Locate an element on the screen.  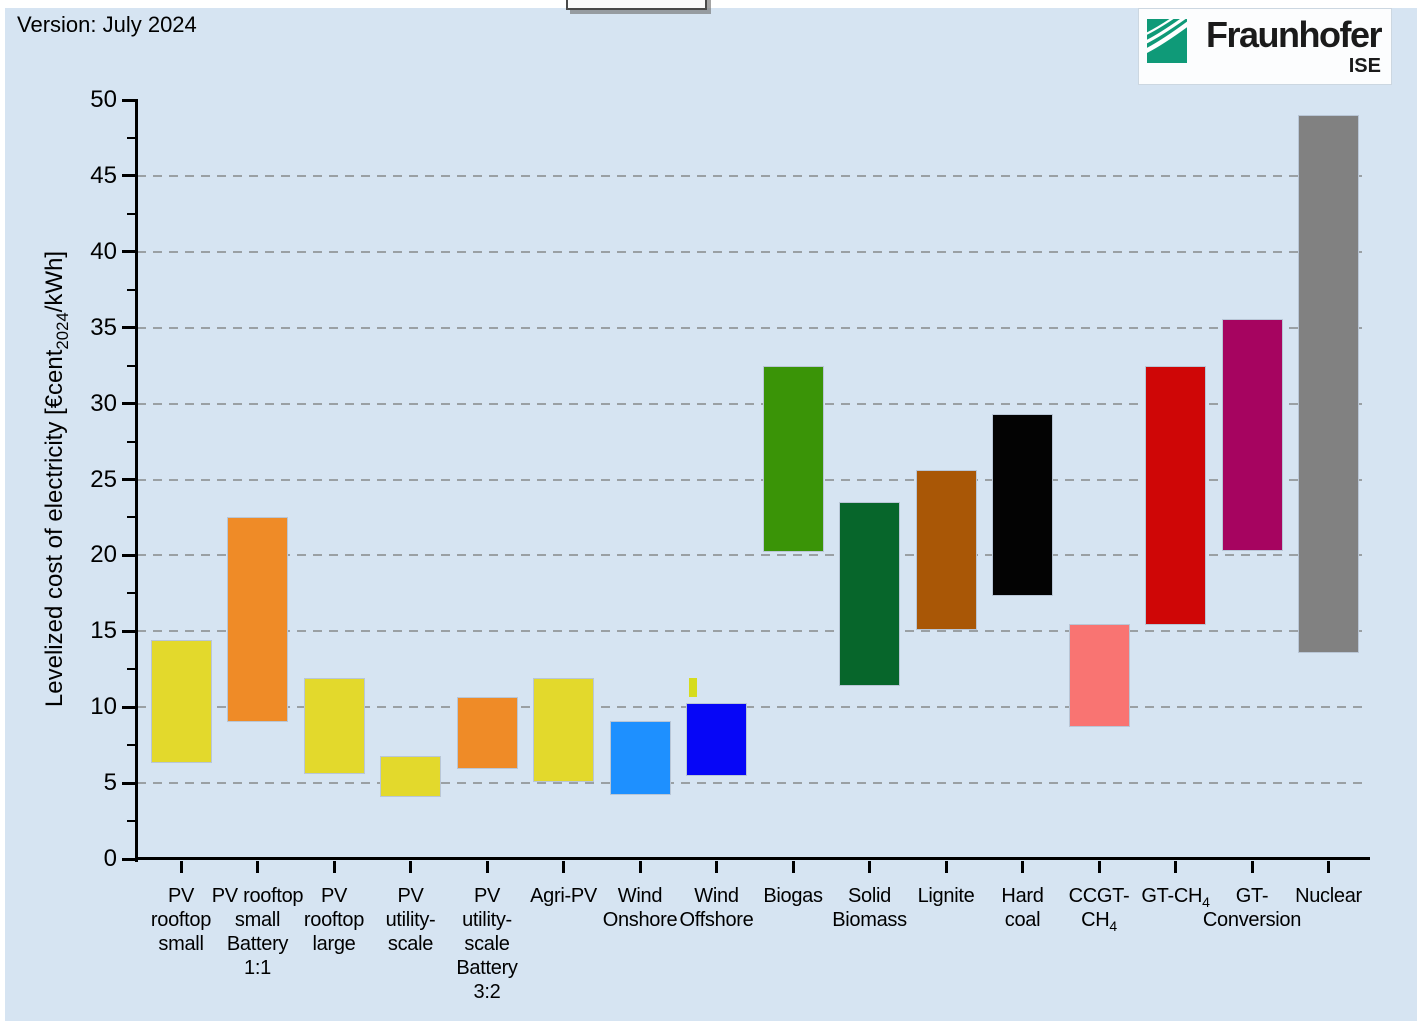
x-tick-agri-pv is located at coordinates (563, 867).